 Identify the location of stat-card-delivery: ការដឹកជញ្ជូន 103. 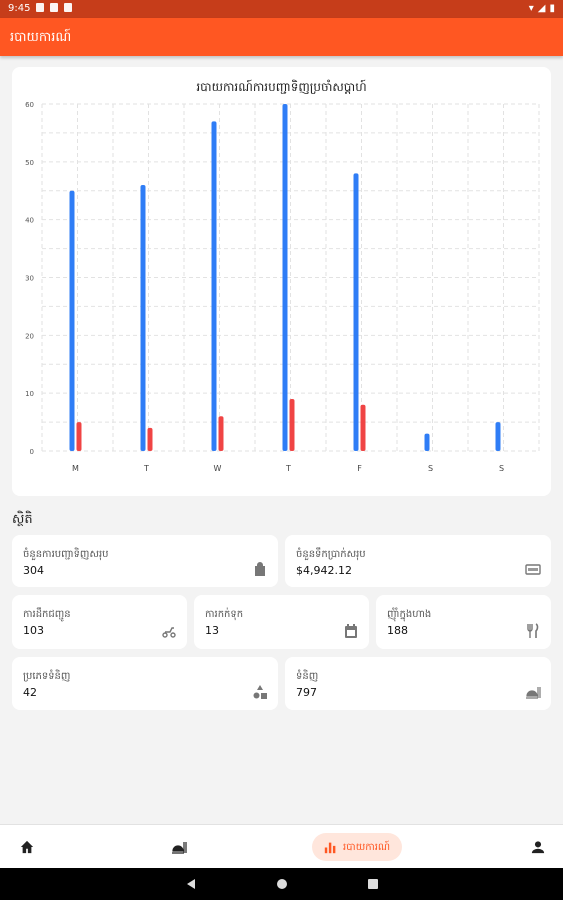
(99, 622).